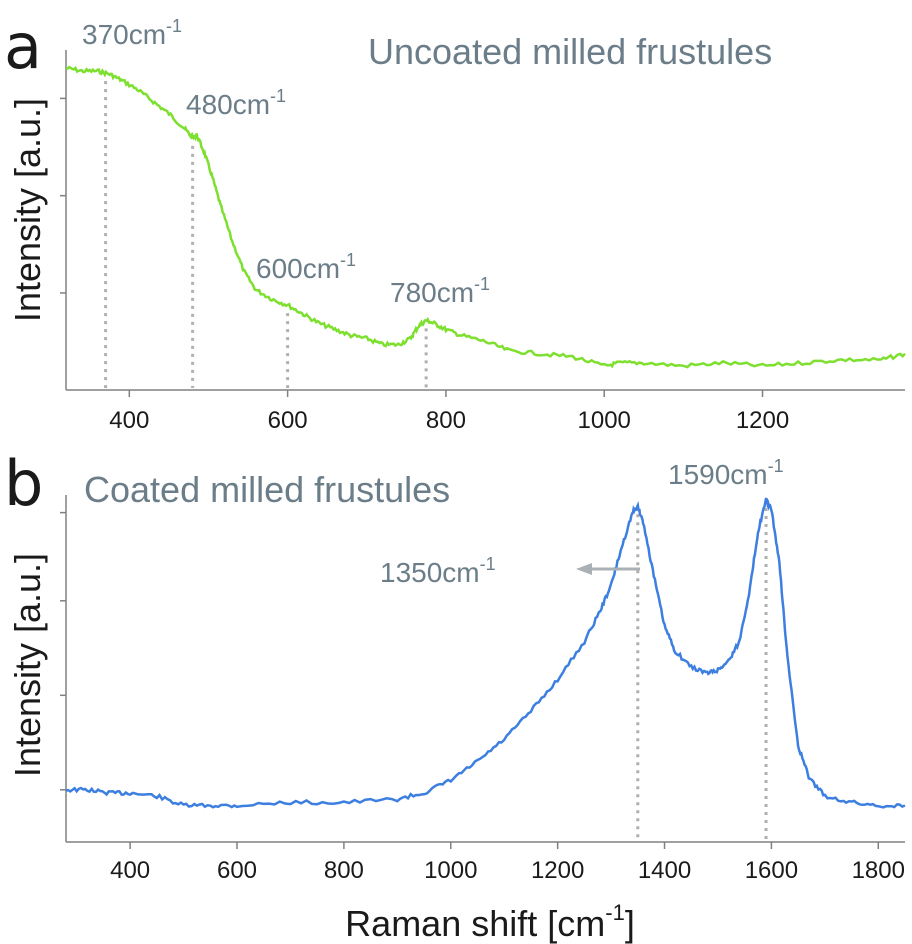  What do you see at coordinates (438, 571) in the screenshot?
I see `annotation-1350: 1350cm-1` at bounding box center [438, 571].